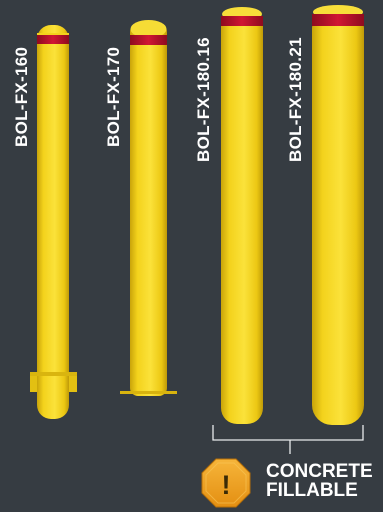 The image size is (383, 512). What do you see at coordinates (295, 99) in the screenshot?
I see `label-bol-fx-180-21: BOL-FX-180.21` at bounding box center [295, 99].